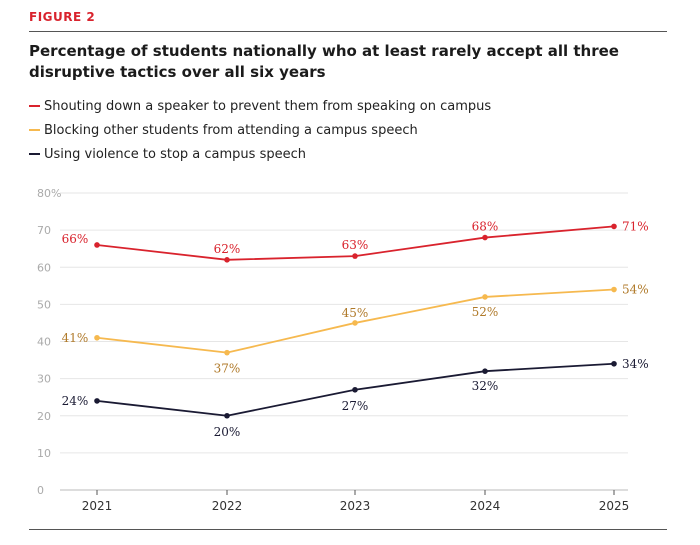 This screenshot has height=545, width=700. Describe the element at coordinates (485, 386) in the screenshot. I see `data-label: 32%` at that location.